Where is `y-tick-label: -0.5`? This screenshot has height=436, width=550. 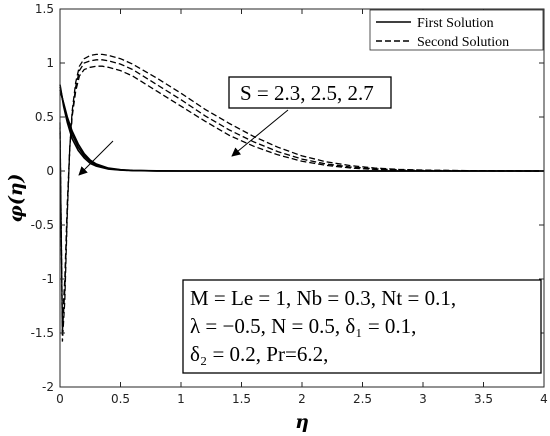
y-tick-label: -0.5 is located at coordinates (42, 225).